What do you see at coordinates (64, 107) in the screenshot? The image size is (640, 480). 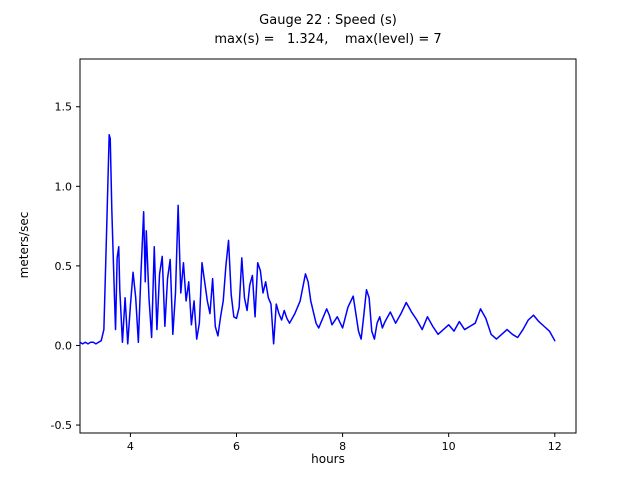 I see `y-tick-label: 1.5` at bounding box center [64, 107].